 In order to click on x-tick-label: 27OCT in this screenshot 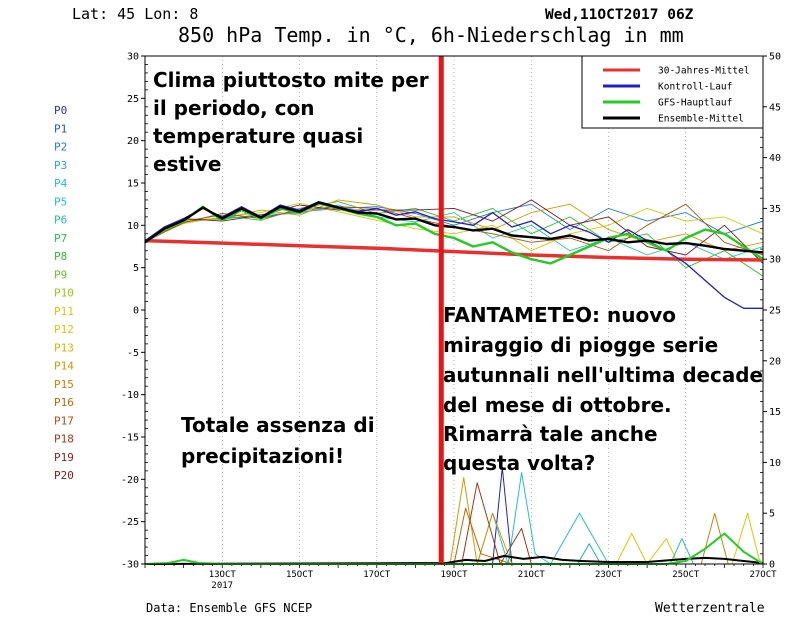, I will do `click(763, 575)`.